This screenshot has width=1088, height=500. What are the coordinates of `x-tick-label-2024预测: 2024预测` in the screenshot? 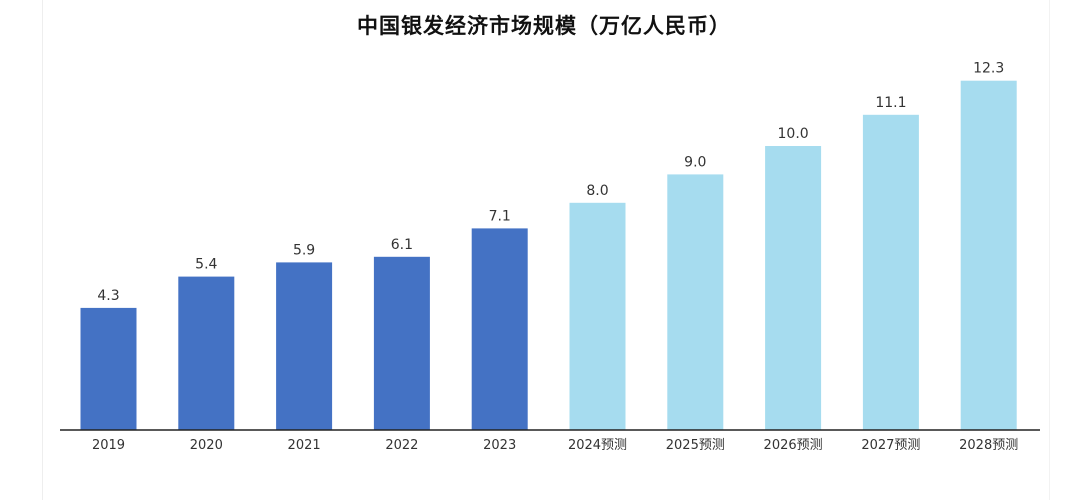 It's located at (597, 445).